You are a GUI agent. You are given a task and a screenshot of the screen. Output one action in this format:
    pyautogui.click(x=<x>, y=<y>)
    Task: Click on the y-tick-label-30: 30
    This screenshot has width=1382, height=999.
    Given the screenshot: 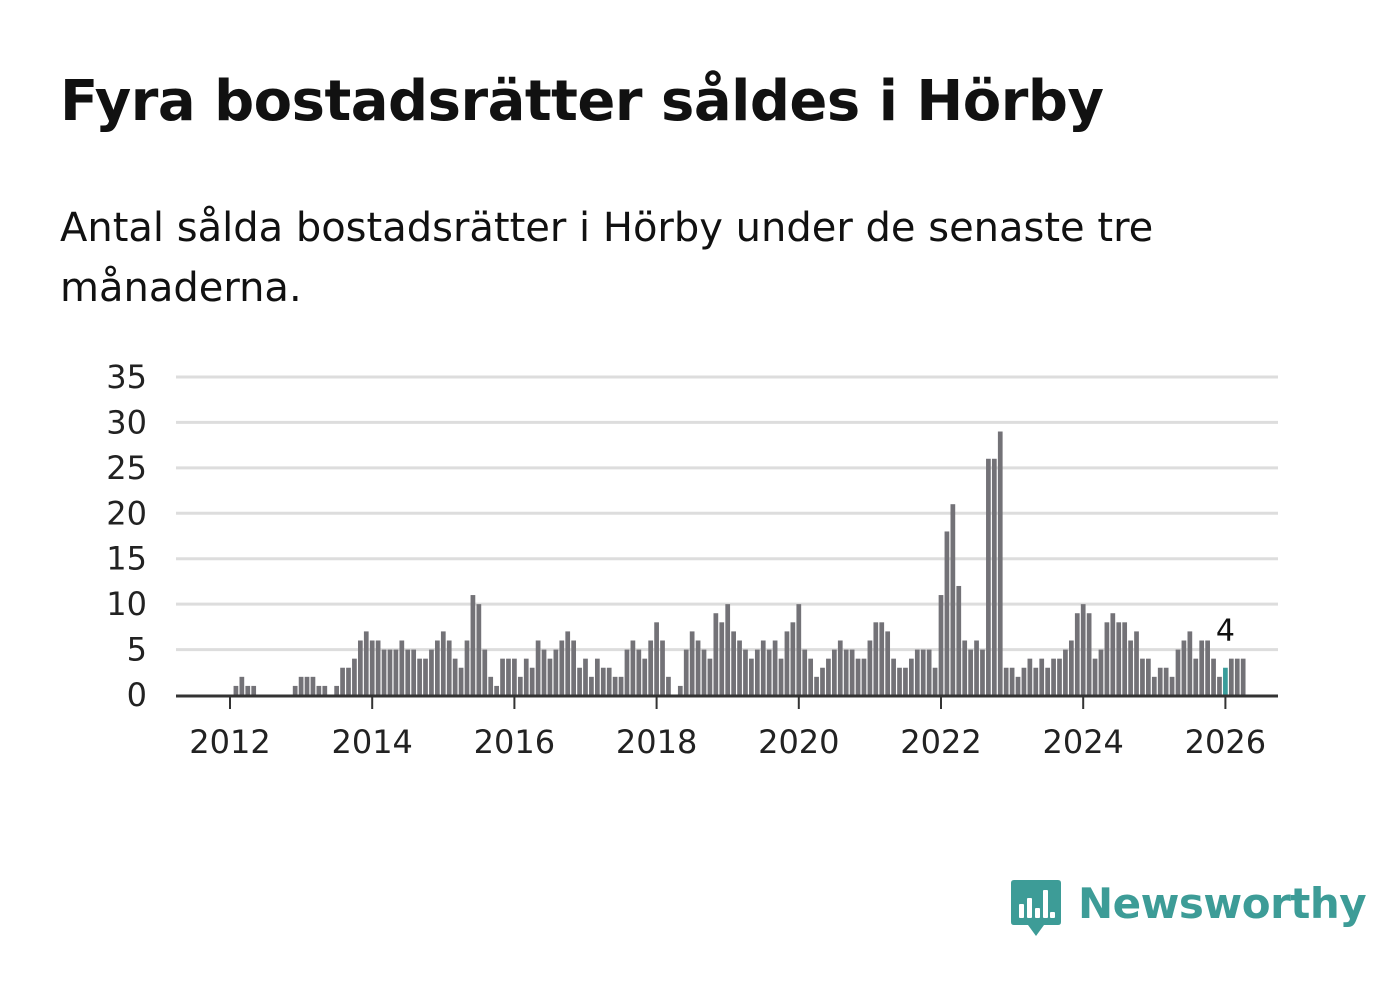 What is the action you would take?
    pyautogui.click(x=126, y=422)
    